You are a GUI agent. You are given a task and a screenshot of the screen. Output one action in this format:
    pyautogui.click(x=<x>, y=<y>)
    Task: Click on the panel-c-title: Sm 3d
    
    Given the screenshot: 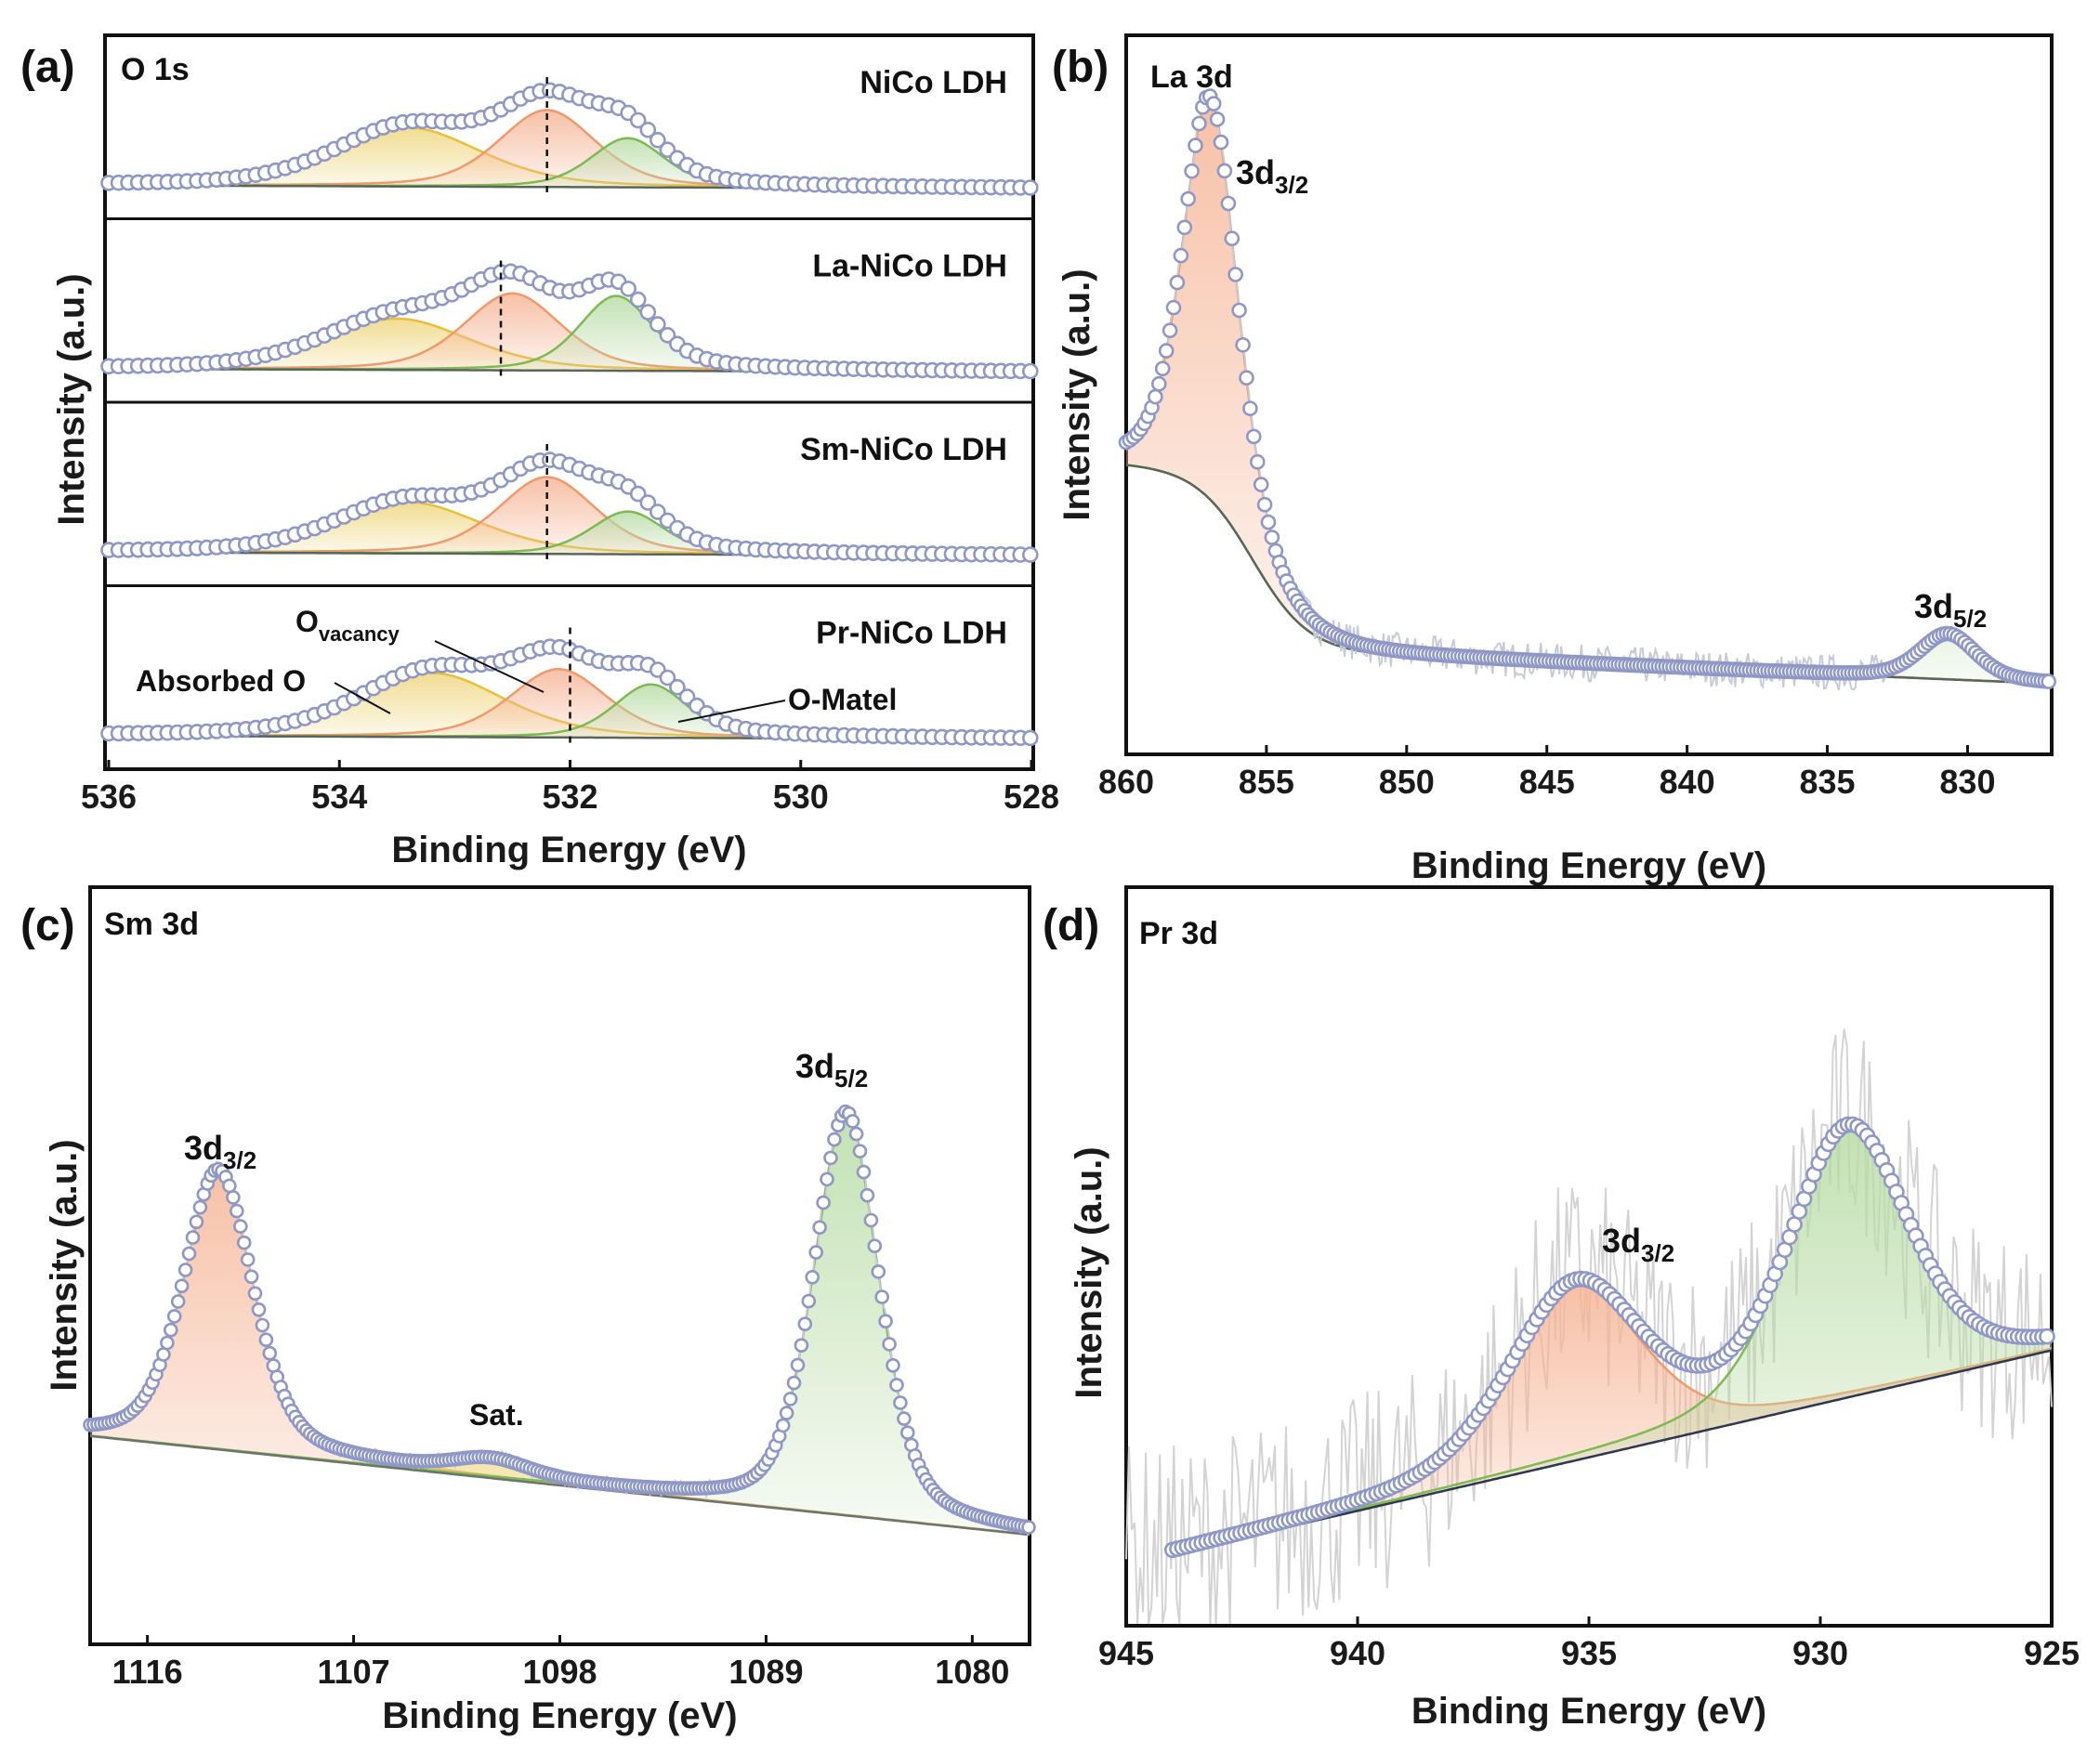 What is the action you would take?
    pyautogui.click(x=151, y=924)
    